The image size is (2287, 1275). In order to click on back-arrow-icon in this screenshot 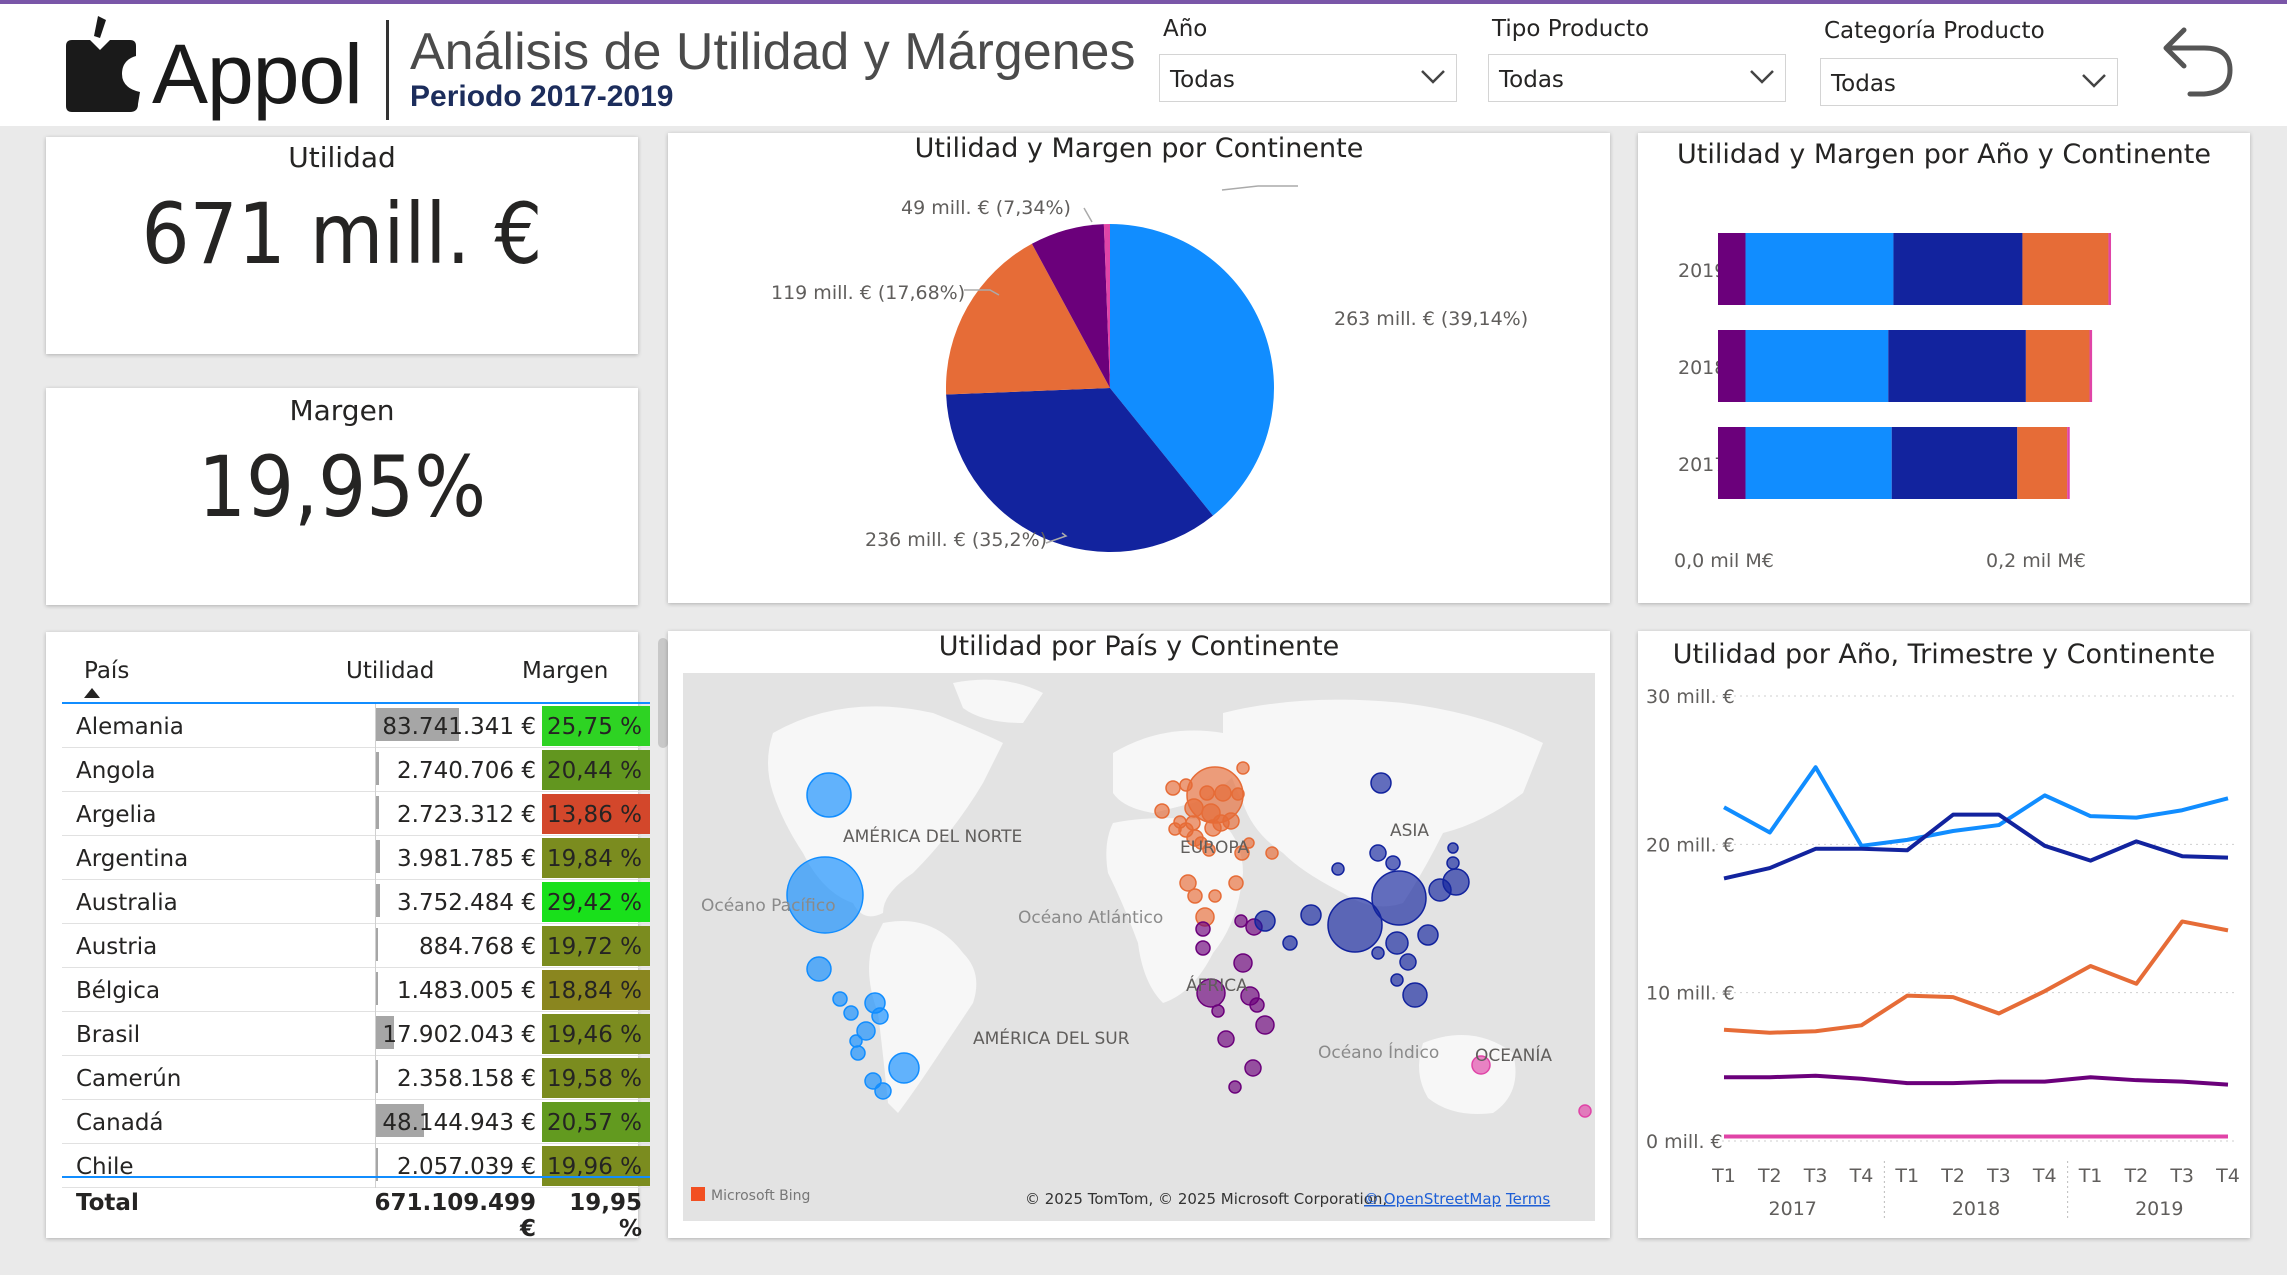, I will do `click(2198, 58)`.